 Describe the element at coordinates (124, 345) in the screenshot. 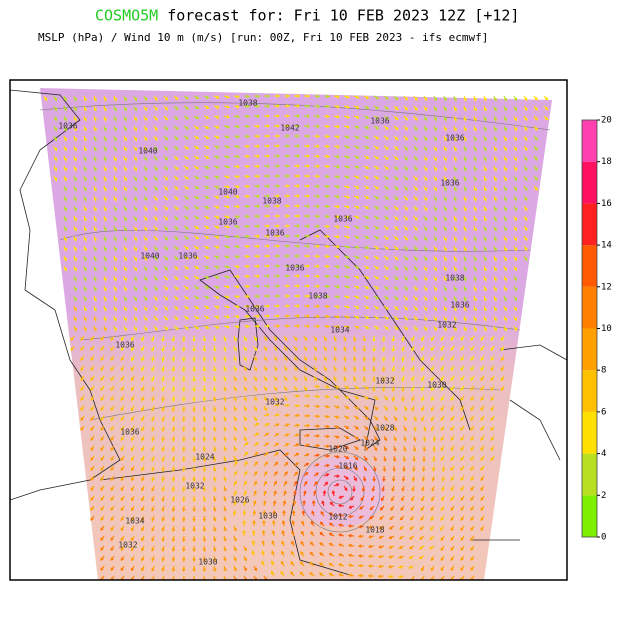

I see `isobar-label: 1036` at that location.